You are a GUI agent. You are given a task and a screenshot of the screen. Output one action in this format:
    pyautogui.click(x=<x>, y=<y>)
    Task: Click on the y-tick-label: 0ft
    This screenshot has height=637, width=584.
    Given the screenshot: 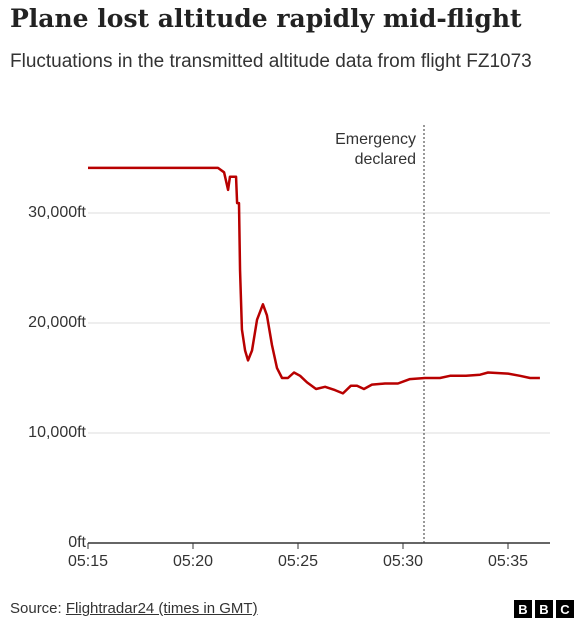 What is the action you would take?
    pyautogui.click(x=77, y=542)
    